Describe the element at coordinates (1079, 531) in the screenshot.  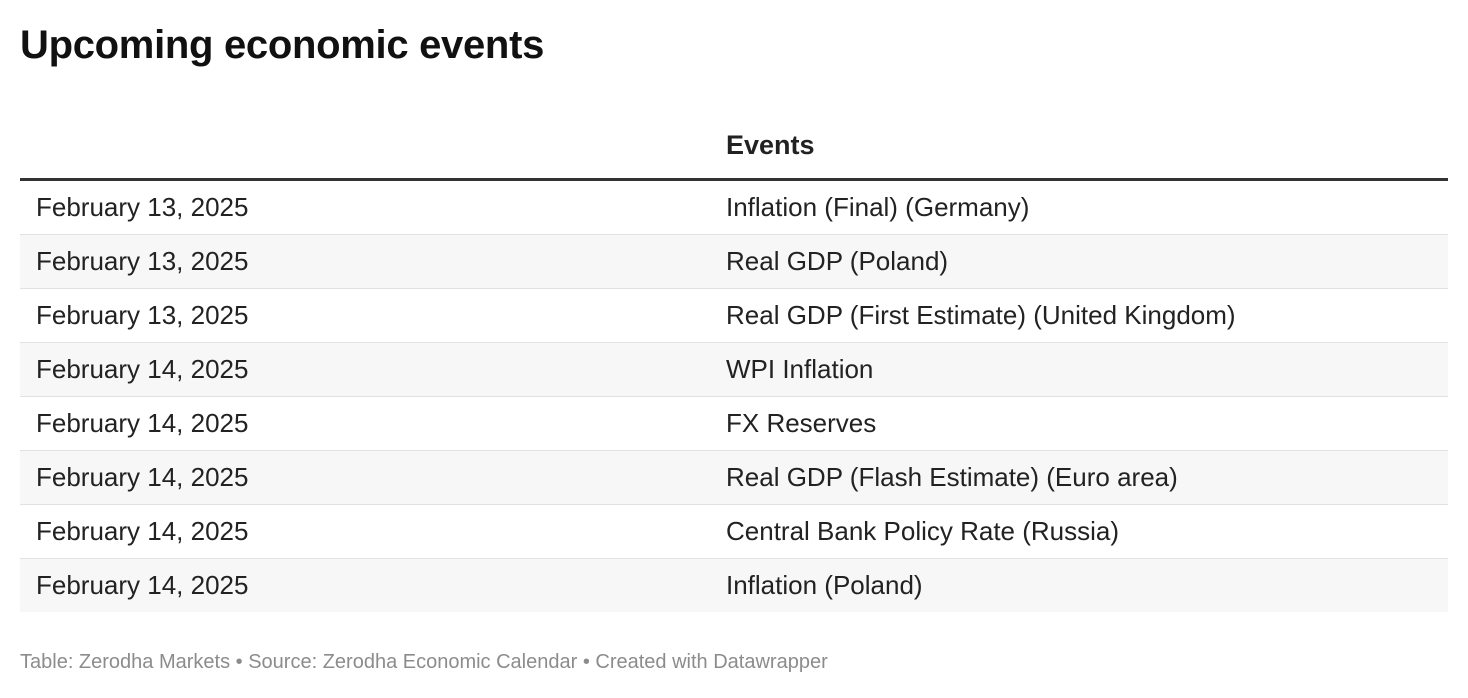
I see `row-event-cell: Central Bank Policy Rate (Russia)` at that location.